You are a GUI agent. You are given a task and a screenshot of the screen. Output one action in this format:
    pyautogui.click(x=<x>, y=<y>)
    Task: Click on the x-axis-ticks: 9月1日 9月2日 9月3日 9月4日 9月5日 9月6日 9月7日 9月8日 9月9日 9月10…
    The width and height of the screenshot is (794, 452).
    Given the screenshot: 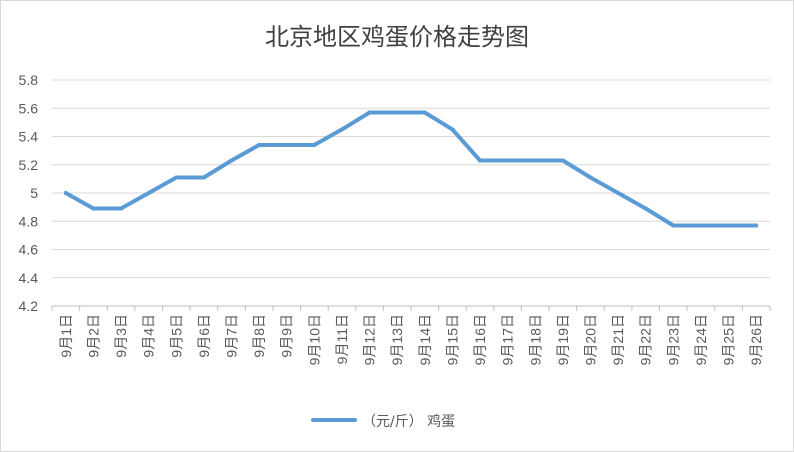 What is the action you would take?
    pyautogui.click(x=411, y=339)
    